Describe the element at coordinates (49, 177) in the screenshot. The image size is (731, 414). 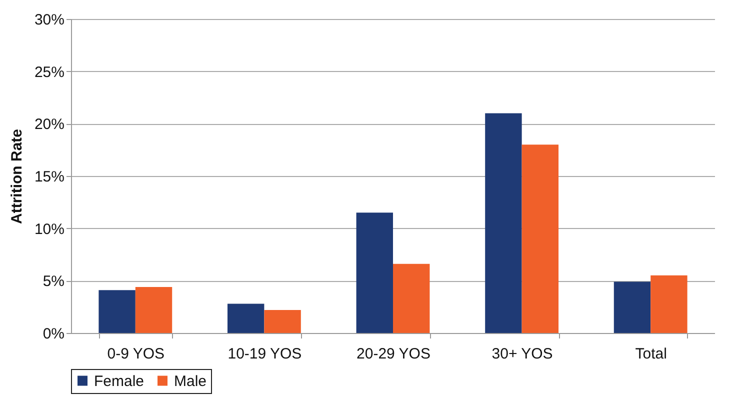
I see `y-tick-label: 15%` at that location.